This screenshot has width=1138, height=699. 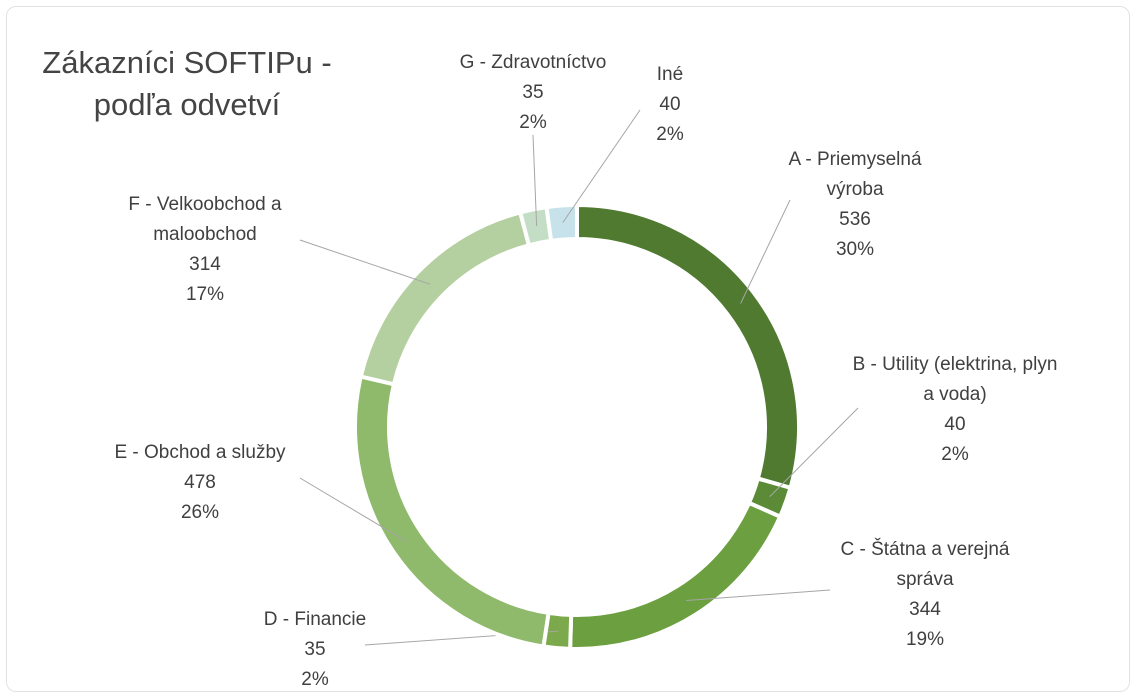 What do you see at coordinates (925, 639) in the screenshot?
I see `percent-label: 19%` at bounding box center [925, 639].